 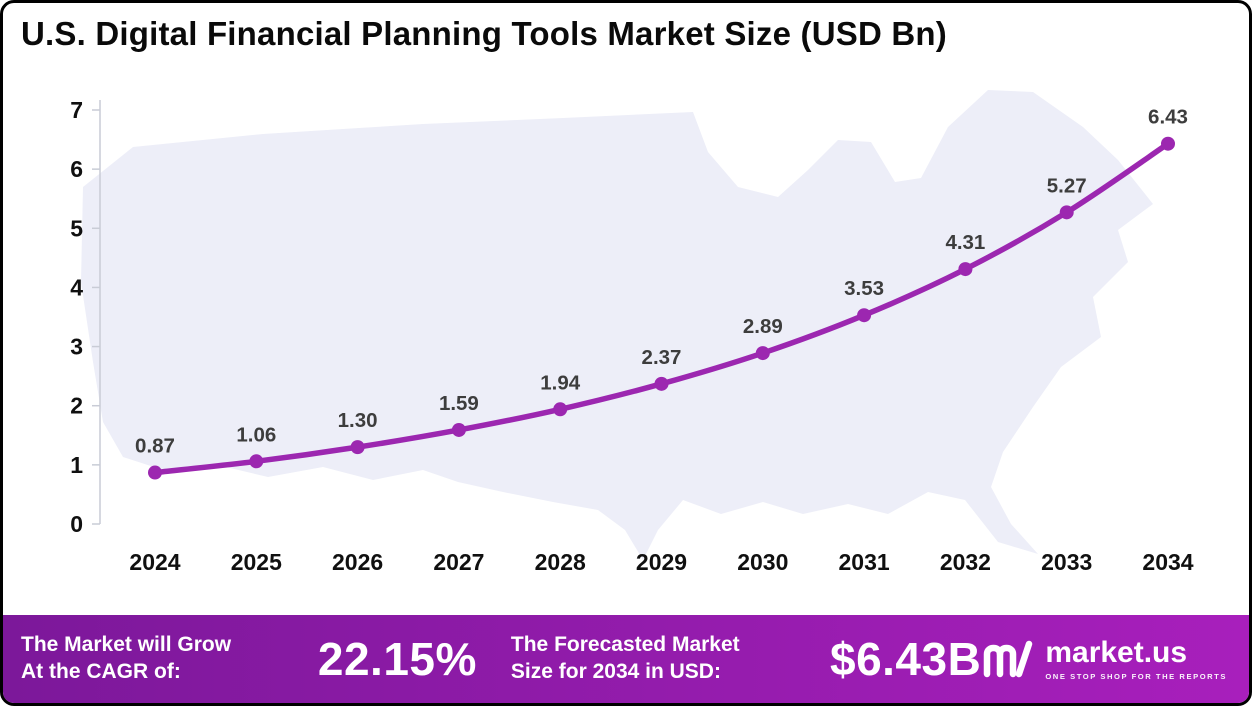 I want to click on brand-text: market.us ONE STOP SHOP FOR THE REPORTS, so click(x=1136, y=658).